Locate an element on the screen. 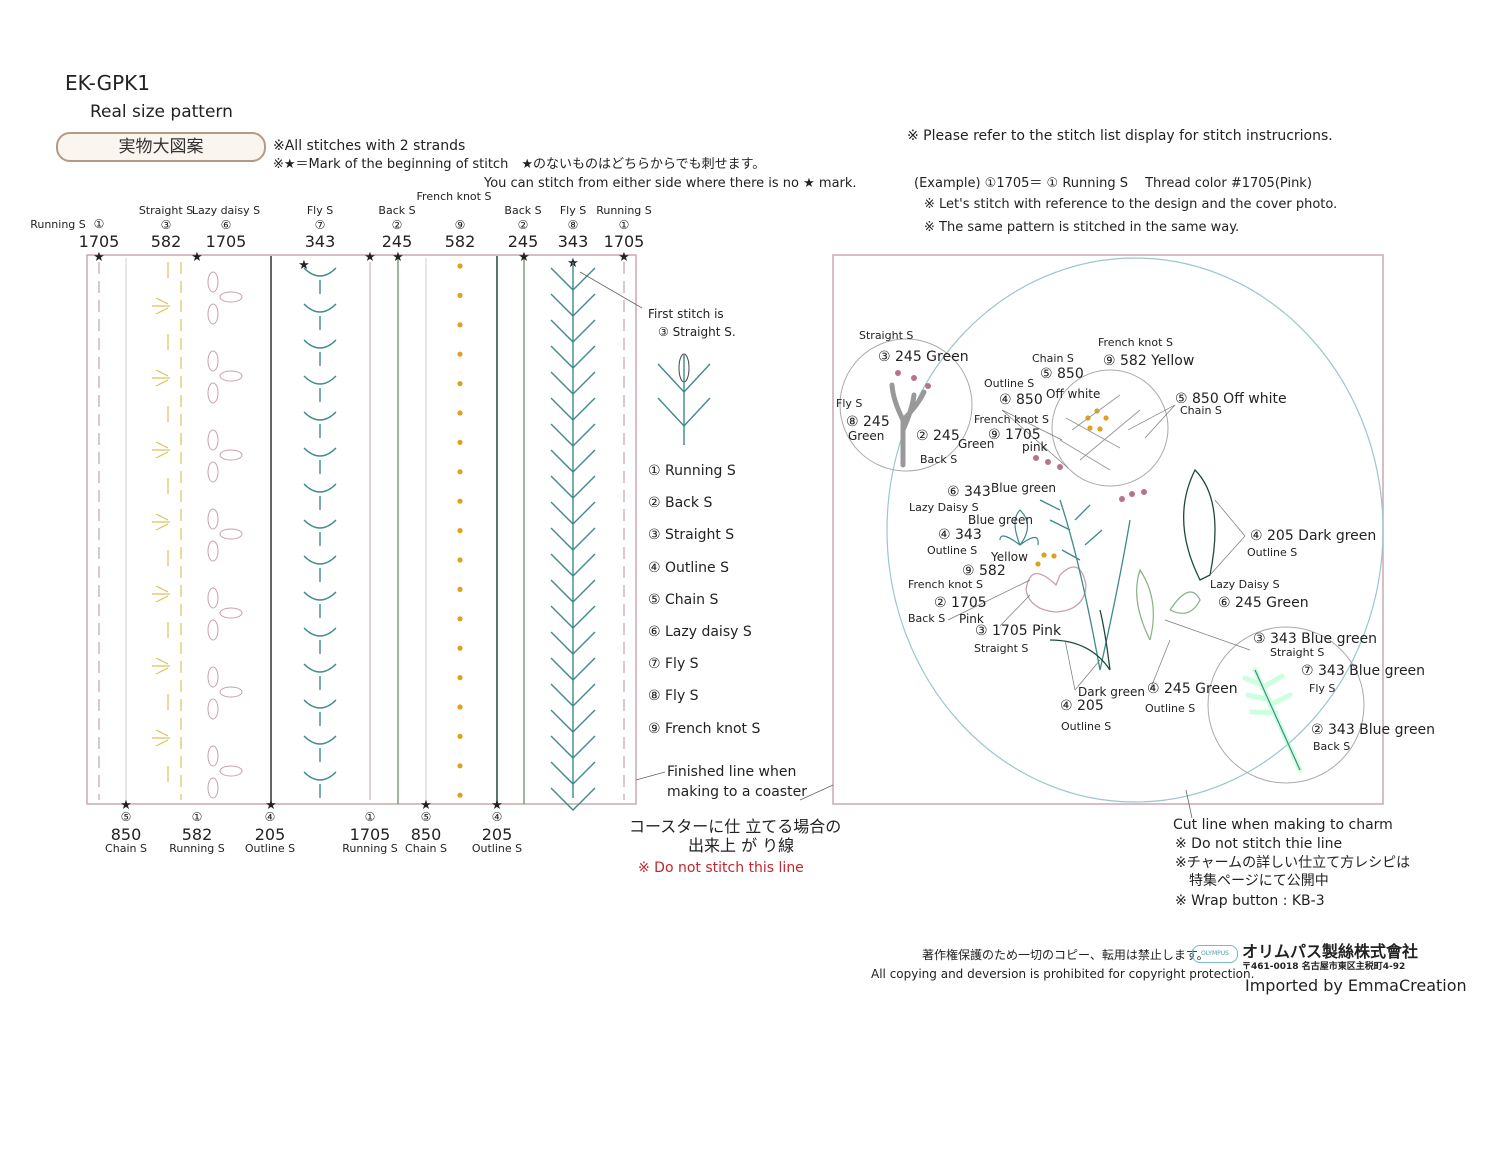 The image size is (1500, 1159). flower-motif is located at coordinates (1056, 589).